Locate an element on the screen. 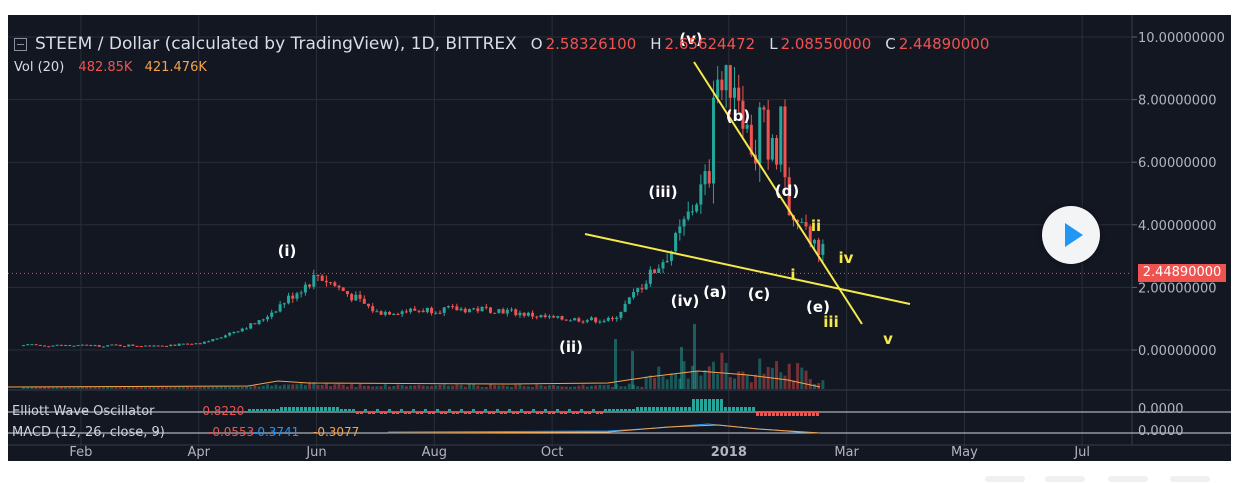 The image size is (1254, 483). collapse-icon is located at coordinates (20, 44).